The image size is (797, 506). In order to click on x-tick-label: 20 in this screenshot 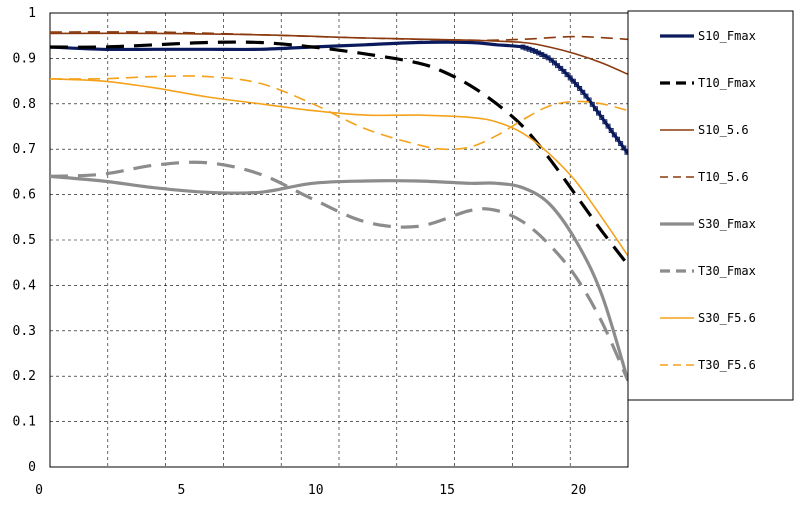, I will do `click(579, 490)`.